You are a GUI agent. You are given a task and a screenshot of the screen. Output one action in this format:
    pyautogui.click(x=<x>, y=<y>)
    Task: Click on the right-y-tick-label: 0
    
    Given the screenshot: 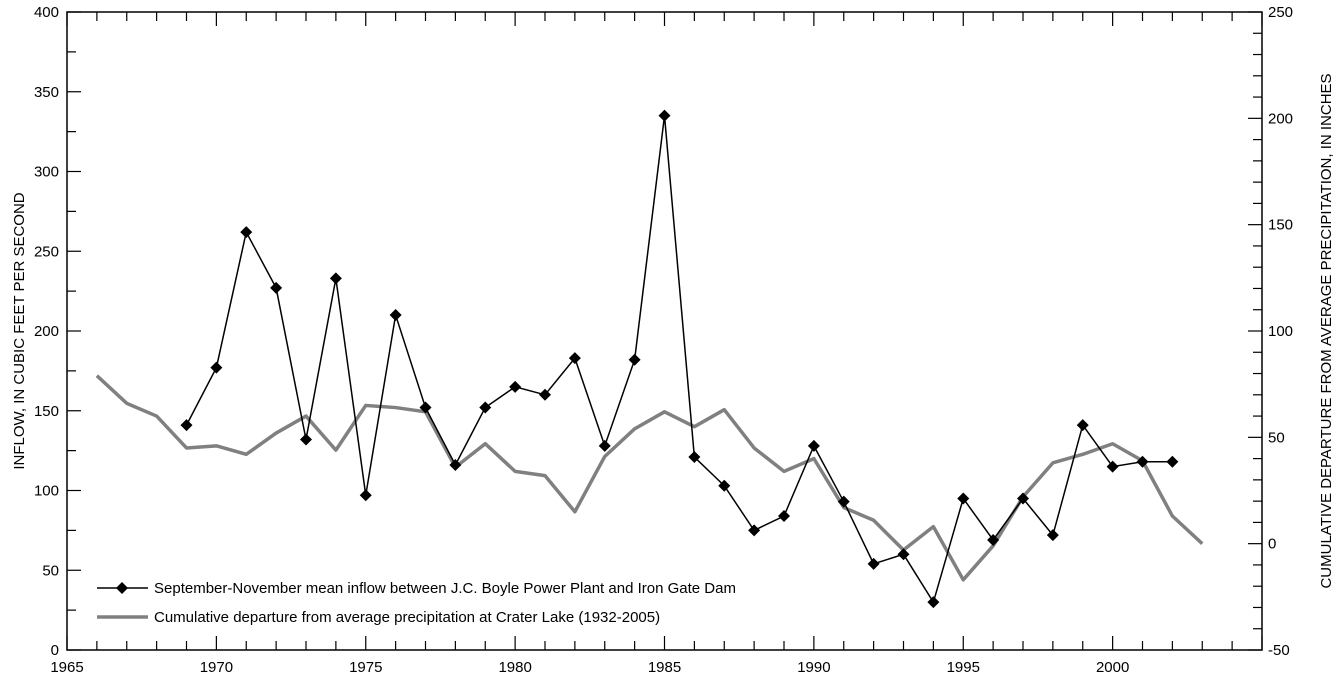 What is the action you would take?
    pyautogui.click(x=1272, y=544)
    